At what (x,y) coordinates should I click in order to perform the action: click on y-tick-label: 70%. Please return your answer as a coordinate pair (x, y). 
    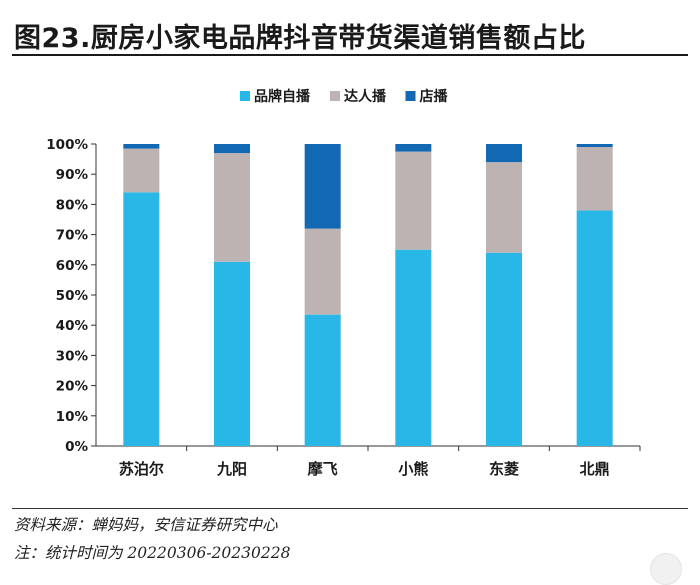
    Looking at the image, I should click on (72, 236).